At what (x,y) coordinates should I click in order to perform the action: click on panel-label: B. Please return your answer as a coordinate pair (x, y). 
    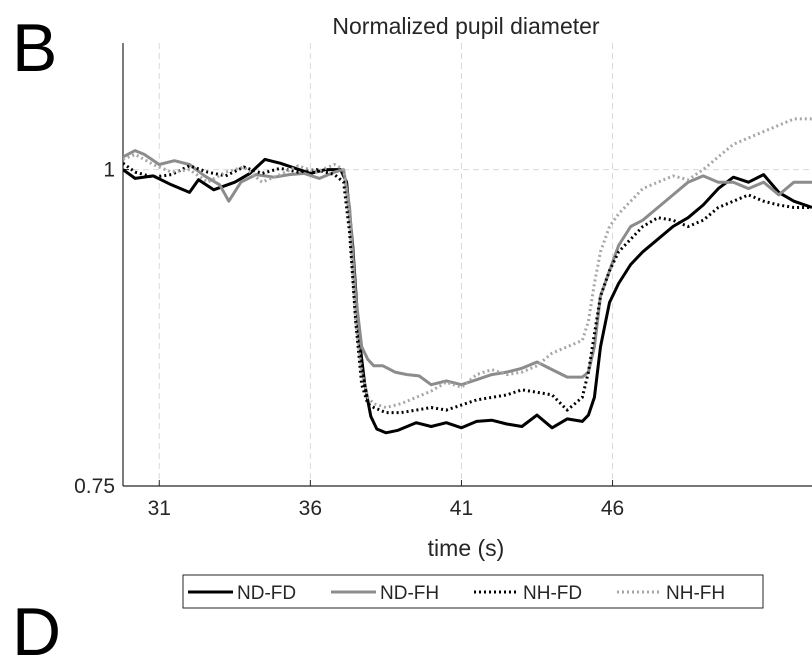
    Looking at the image, I should click on (35, 48).